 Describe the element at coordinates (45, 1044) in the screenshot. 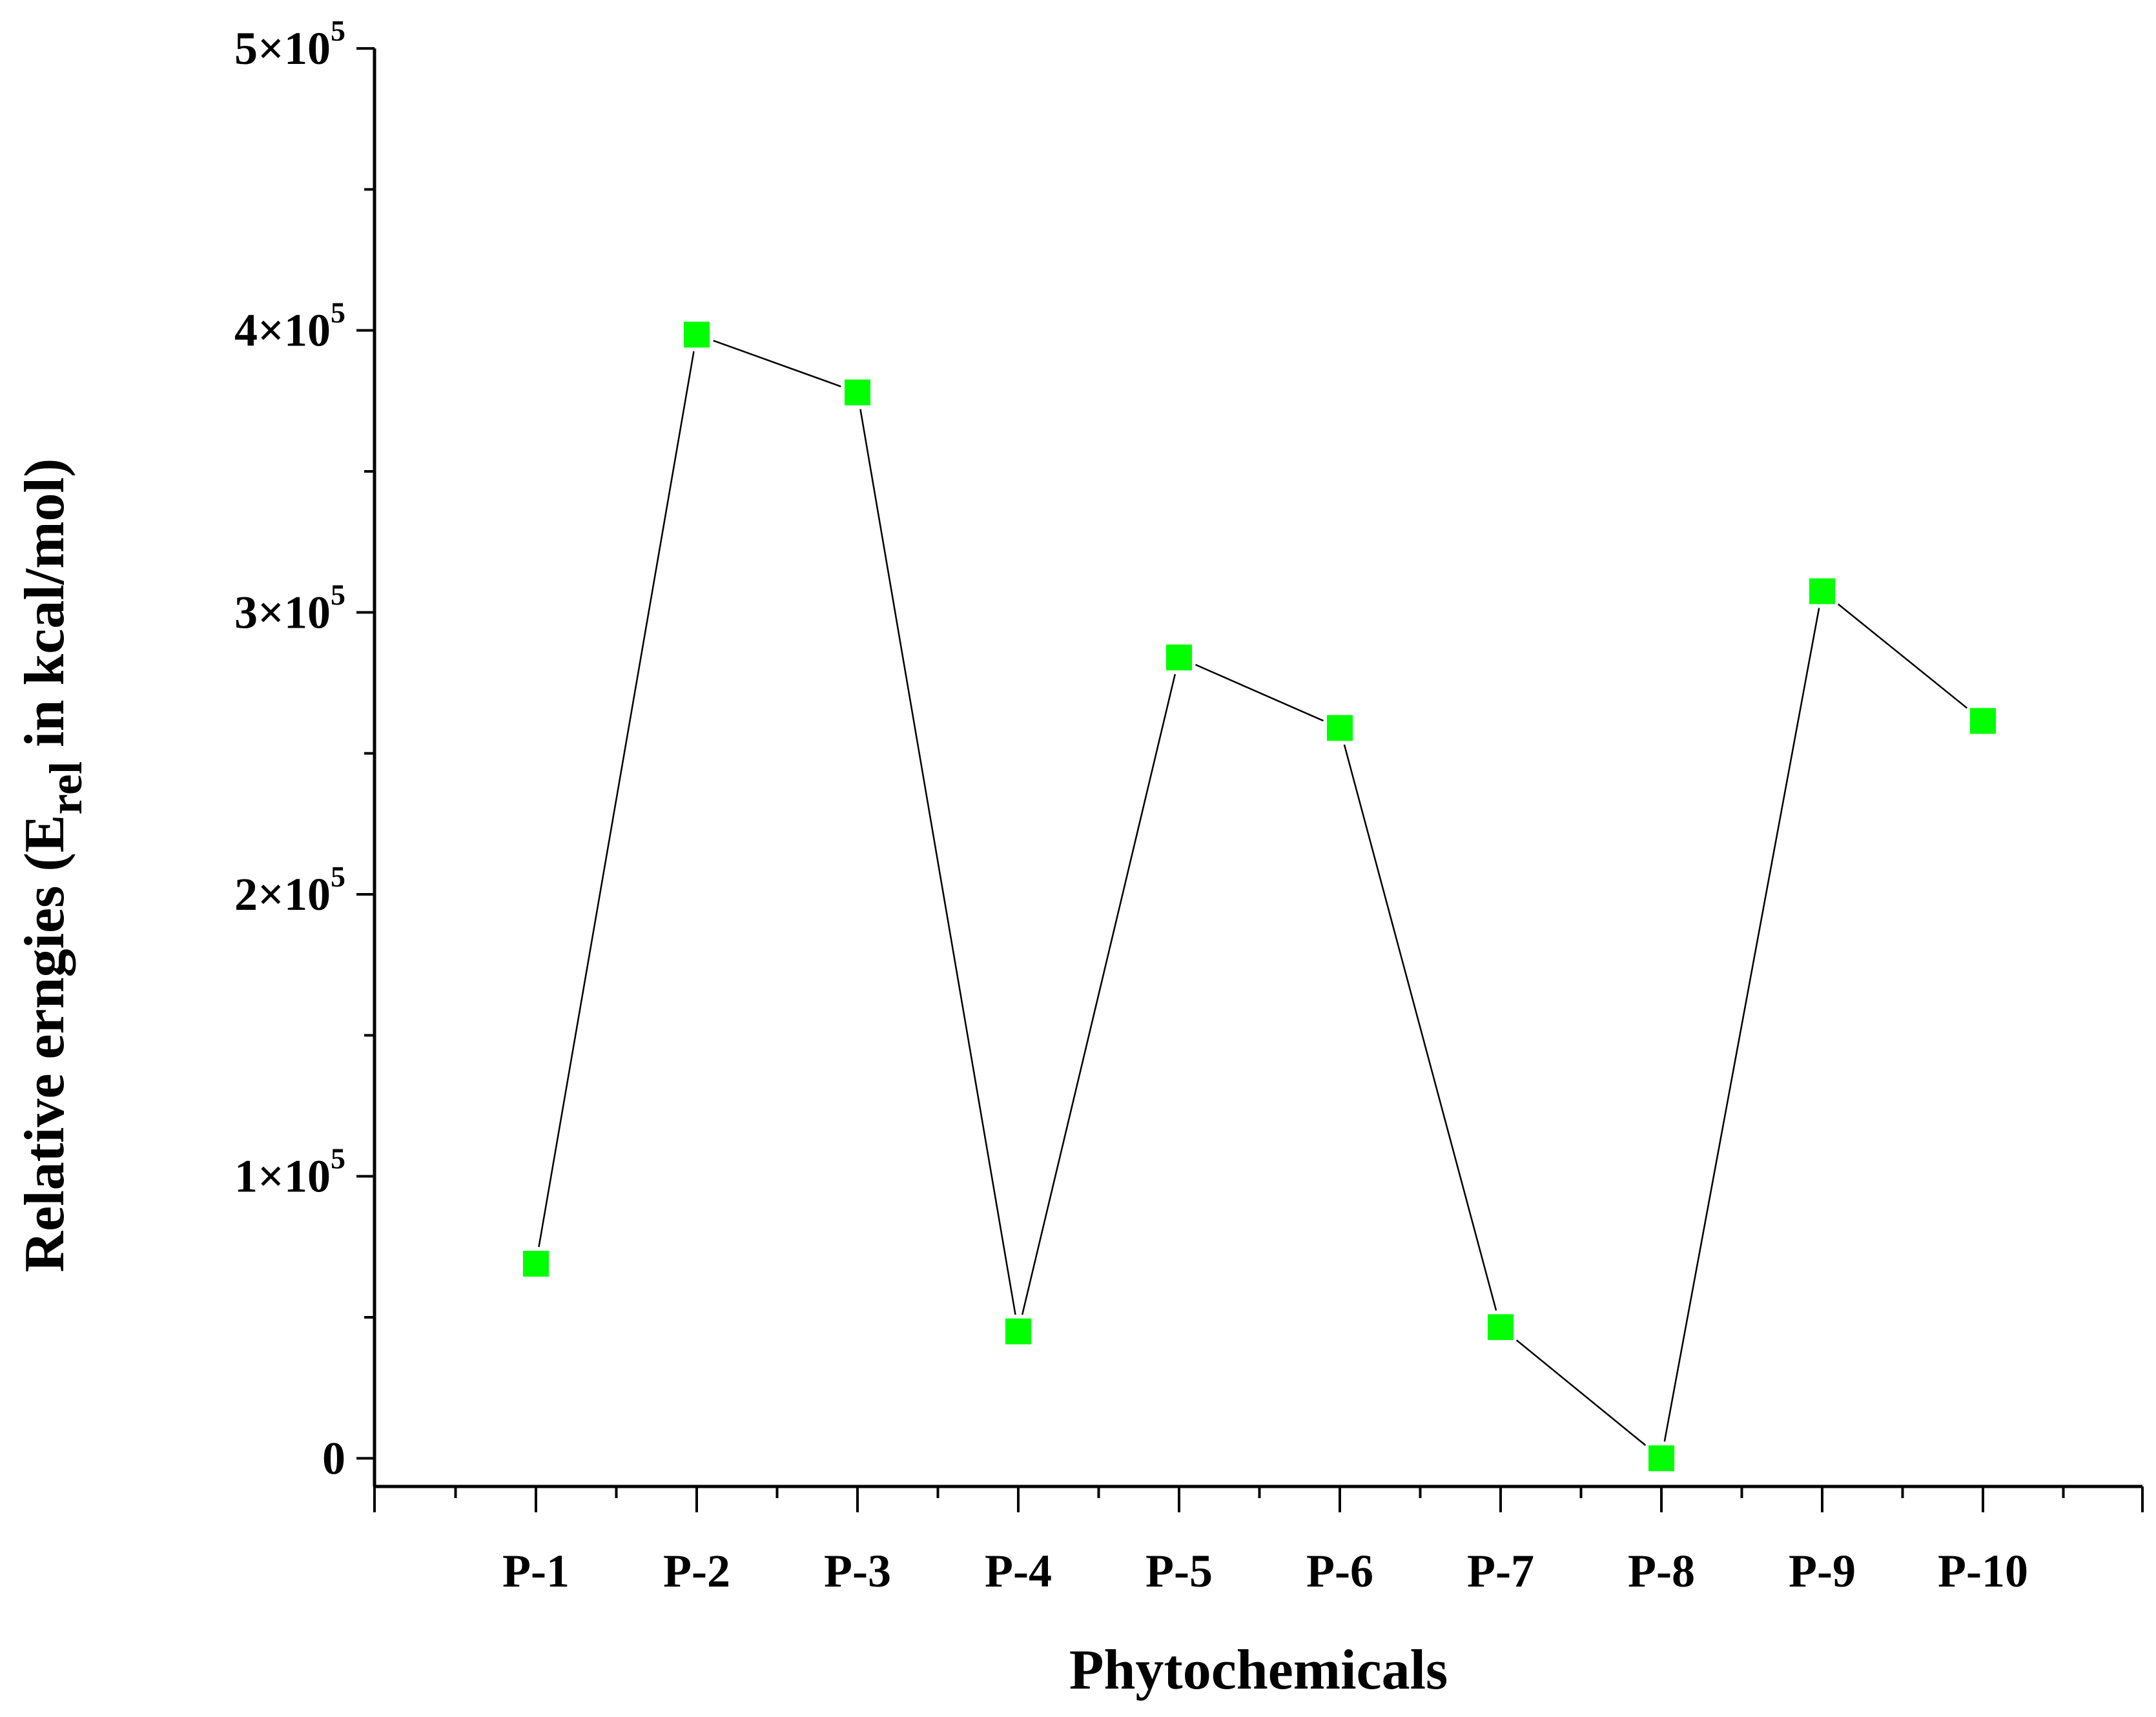

I see `y-axis-title-main: Relative erngies (E` at that location.